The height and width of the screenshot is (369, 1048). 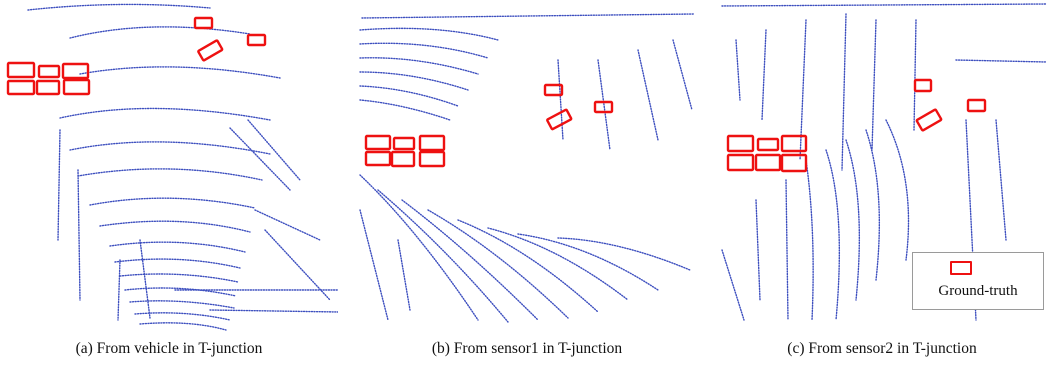 What do you see at coordinates (978, 281) in the screenshot?
I see `legend: Ground-truth` at bounding box center [978, 281].